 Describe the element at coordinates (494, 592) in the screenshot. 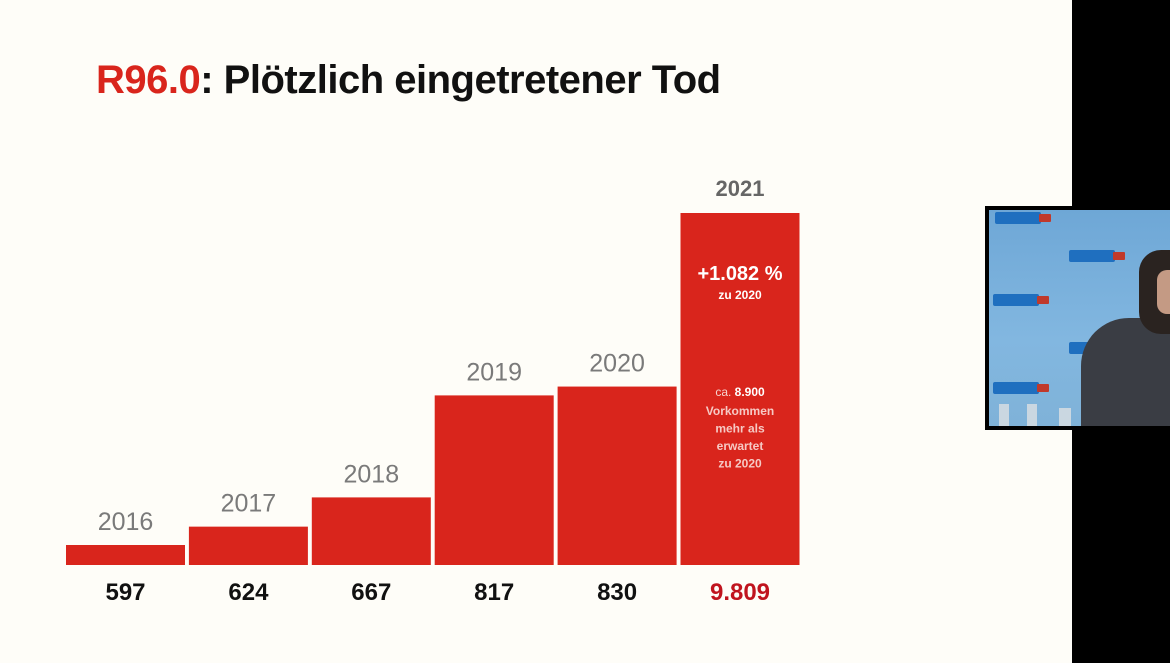

I see `value-label: 817` at that location.